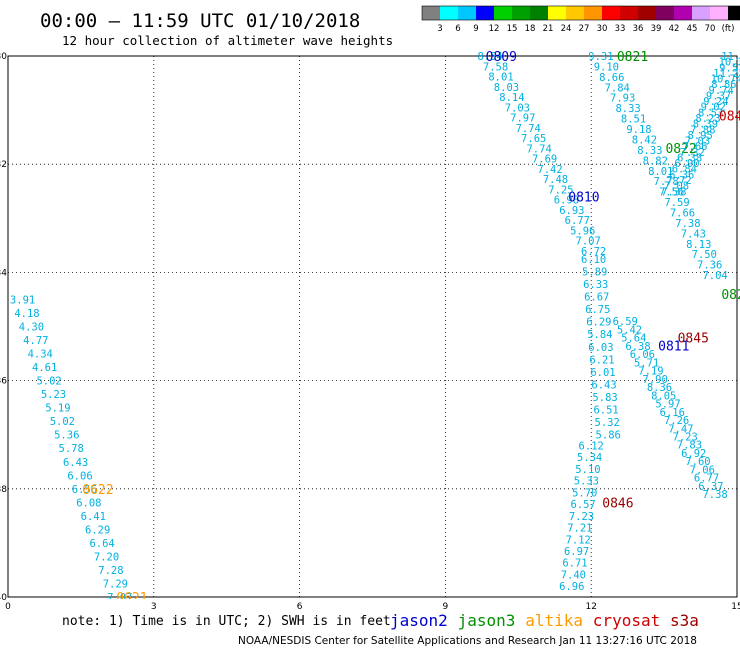 The width and height of the screenshot is (740, 650). What do you see at coordinates (684, 170) in the screenshot?
I see `swh-label: 6.84` at bounding box center [684, 170].